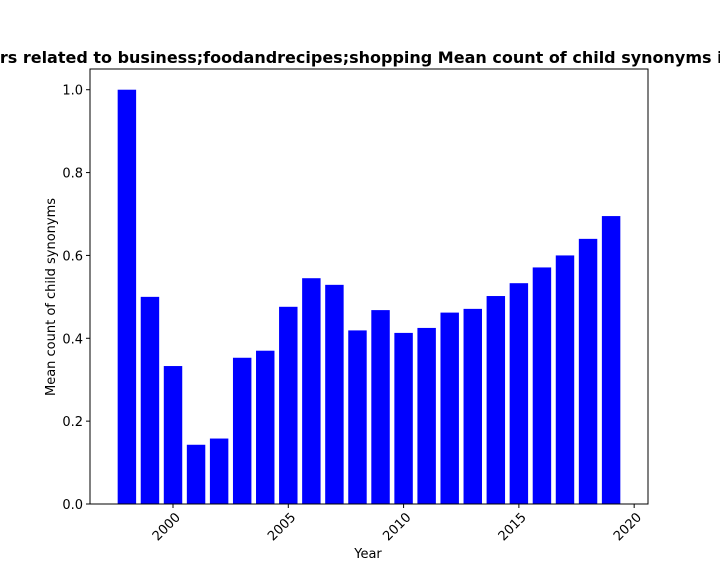  I want to click on bar-2009, so click(380, 407).